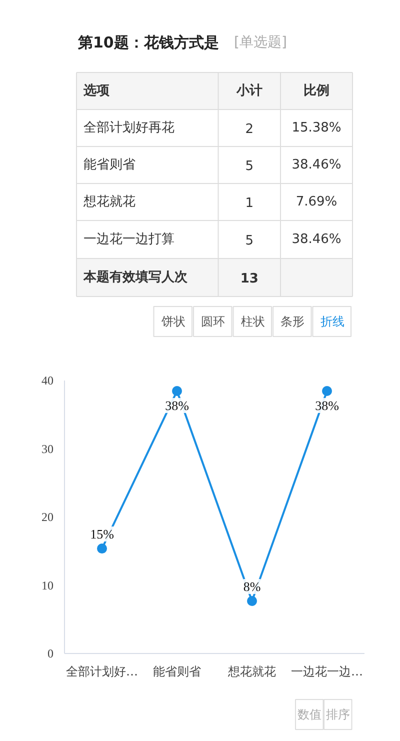  Describe the element at coordinates (248, 91) in the screenshot. I see `text: 小计` at that location.